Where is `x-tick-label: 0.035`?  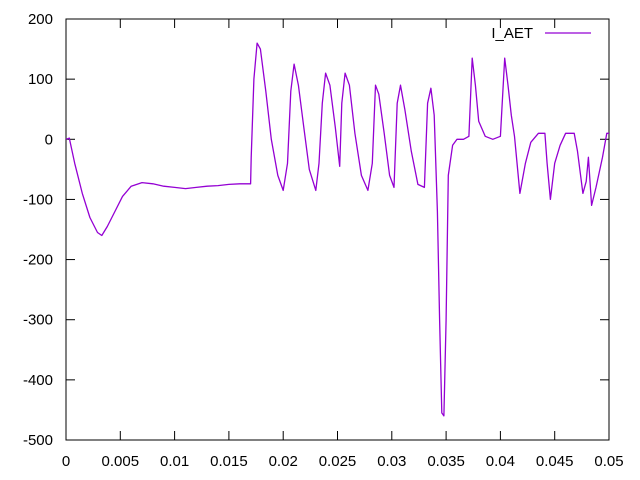
x-tick-label: 0.035 is located at coordinates (446, 461).